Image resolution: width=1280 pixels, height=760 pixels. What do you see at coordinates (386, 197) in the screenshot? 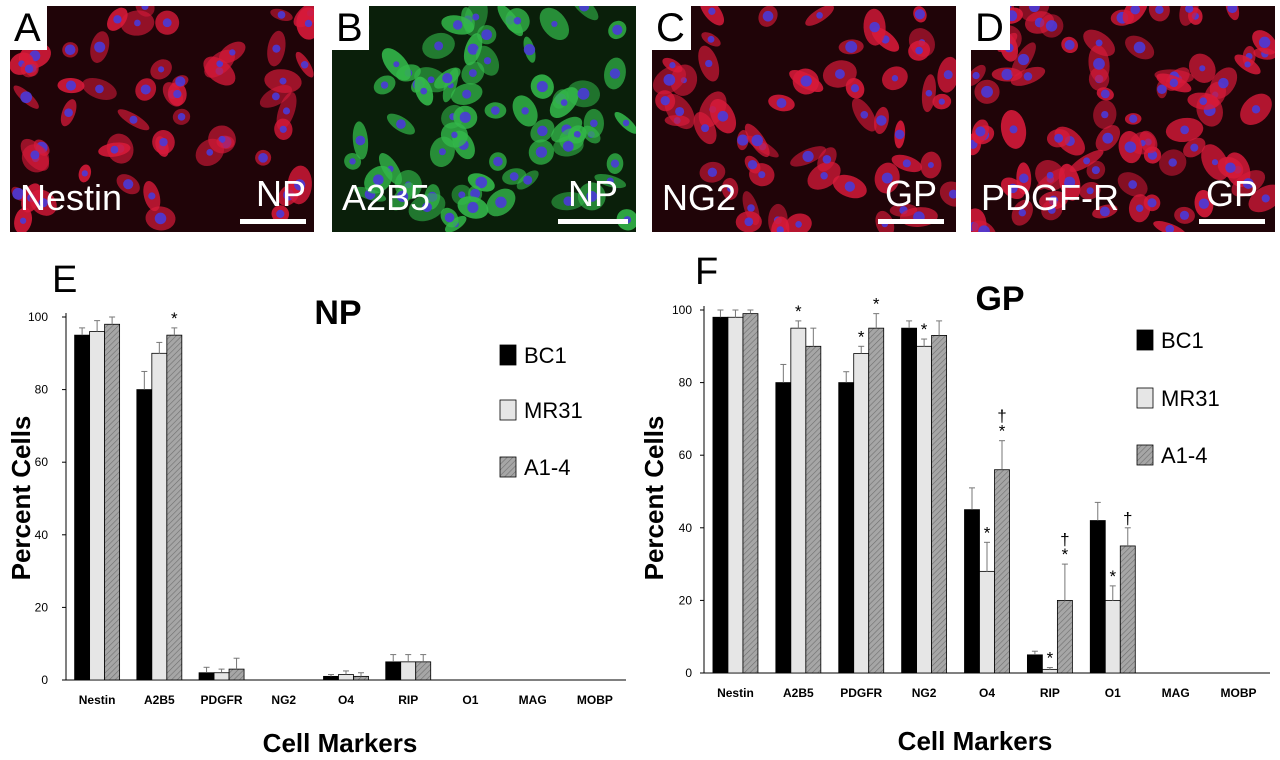
I see `marker-label-b: A2B5` at bounding box center [386, 197].